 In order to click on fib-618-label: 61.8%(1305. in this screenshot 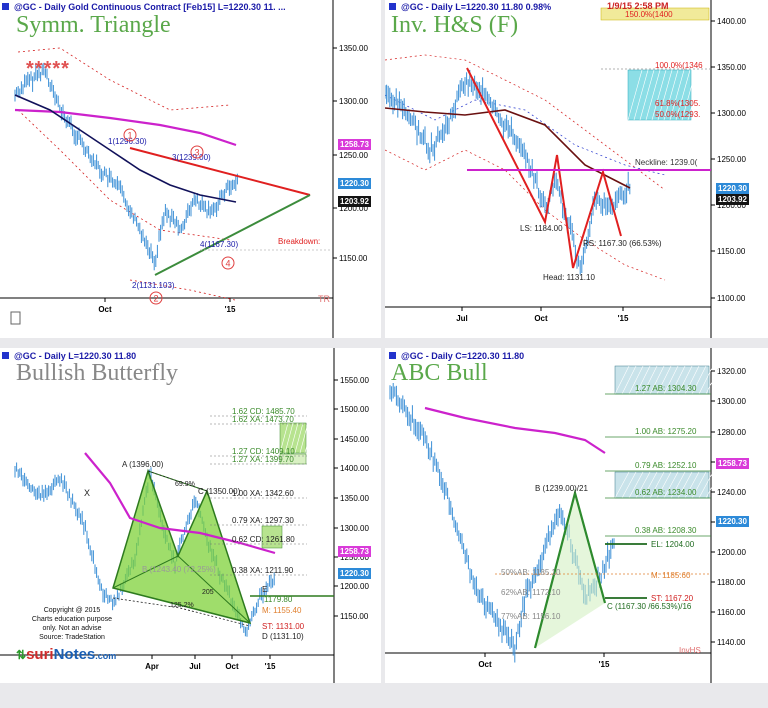, I will do `click(677, 103)`.